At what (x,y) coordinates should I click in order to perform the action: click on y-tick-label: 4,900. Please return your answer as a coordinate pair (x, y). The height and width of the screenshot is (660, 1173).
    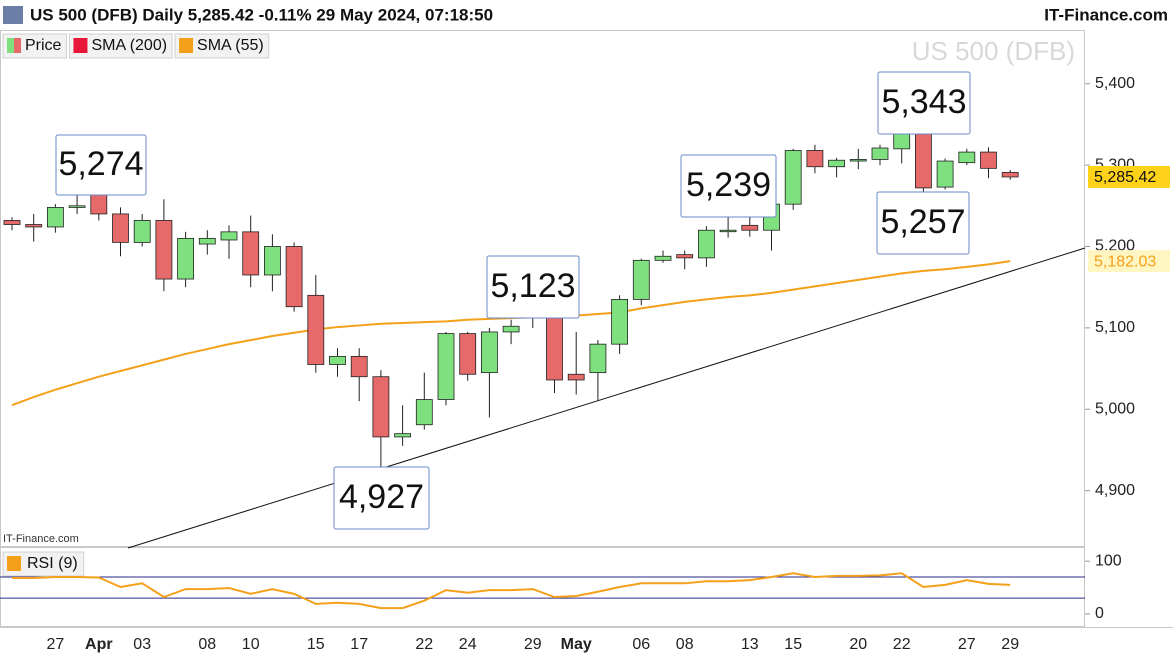
    Looking at the image, I should click on (1115, 490).